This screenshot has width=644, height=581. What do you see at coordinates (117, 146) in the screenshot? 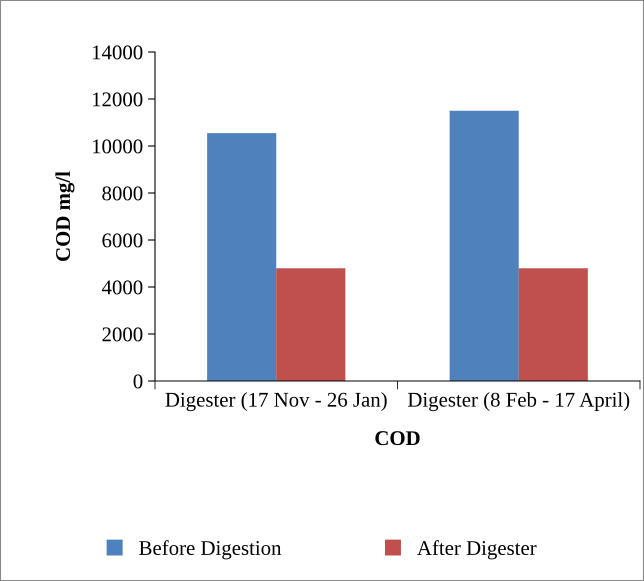
I see `y-tick-label: 10000` at bounding box center [117, 146].